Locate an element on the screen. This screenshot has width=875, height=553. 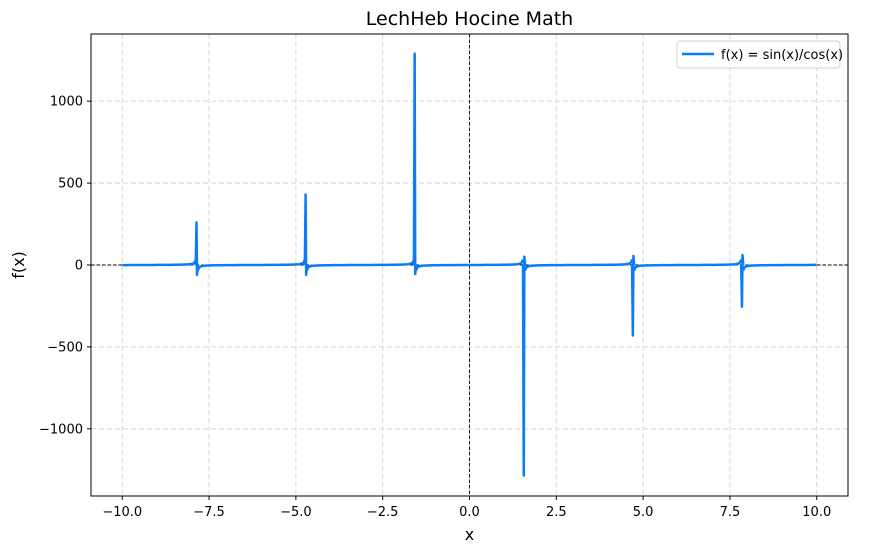
legend-box is located at coordinates (758, 54).